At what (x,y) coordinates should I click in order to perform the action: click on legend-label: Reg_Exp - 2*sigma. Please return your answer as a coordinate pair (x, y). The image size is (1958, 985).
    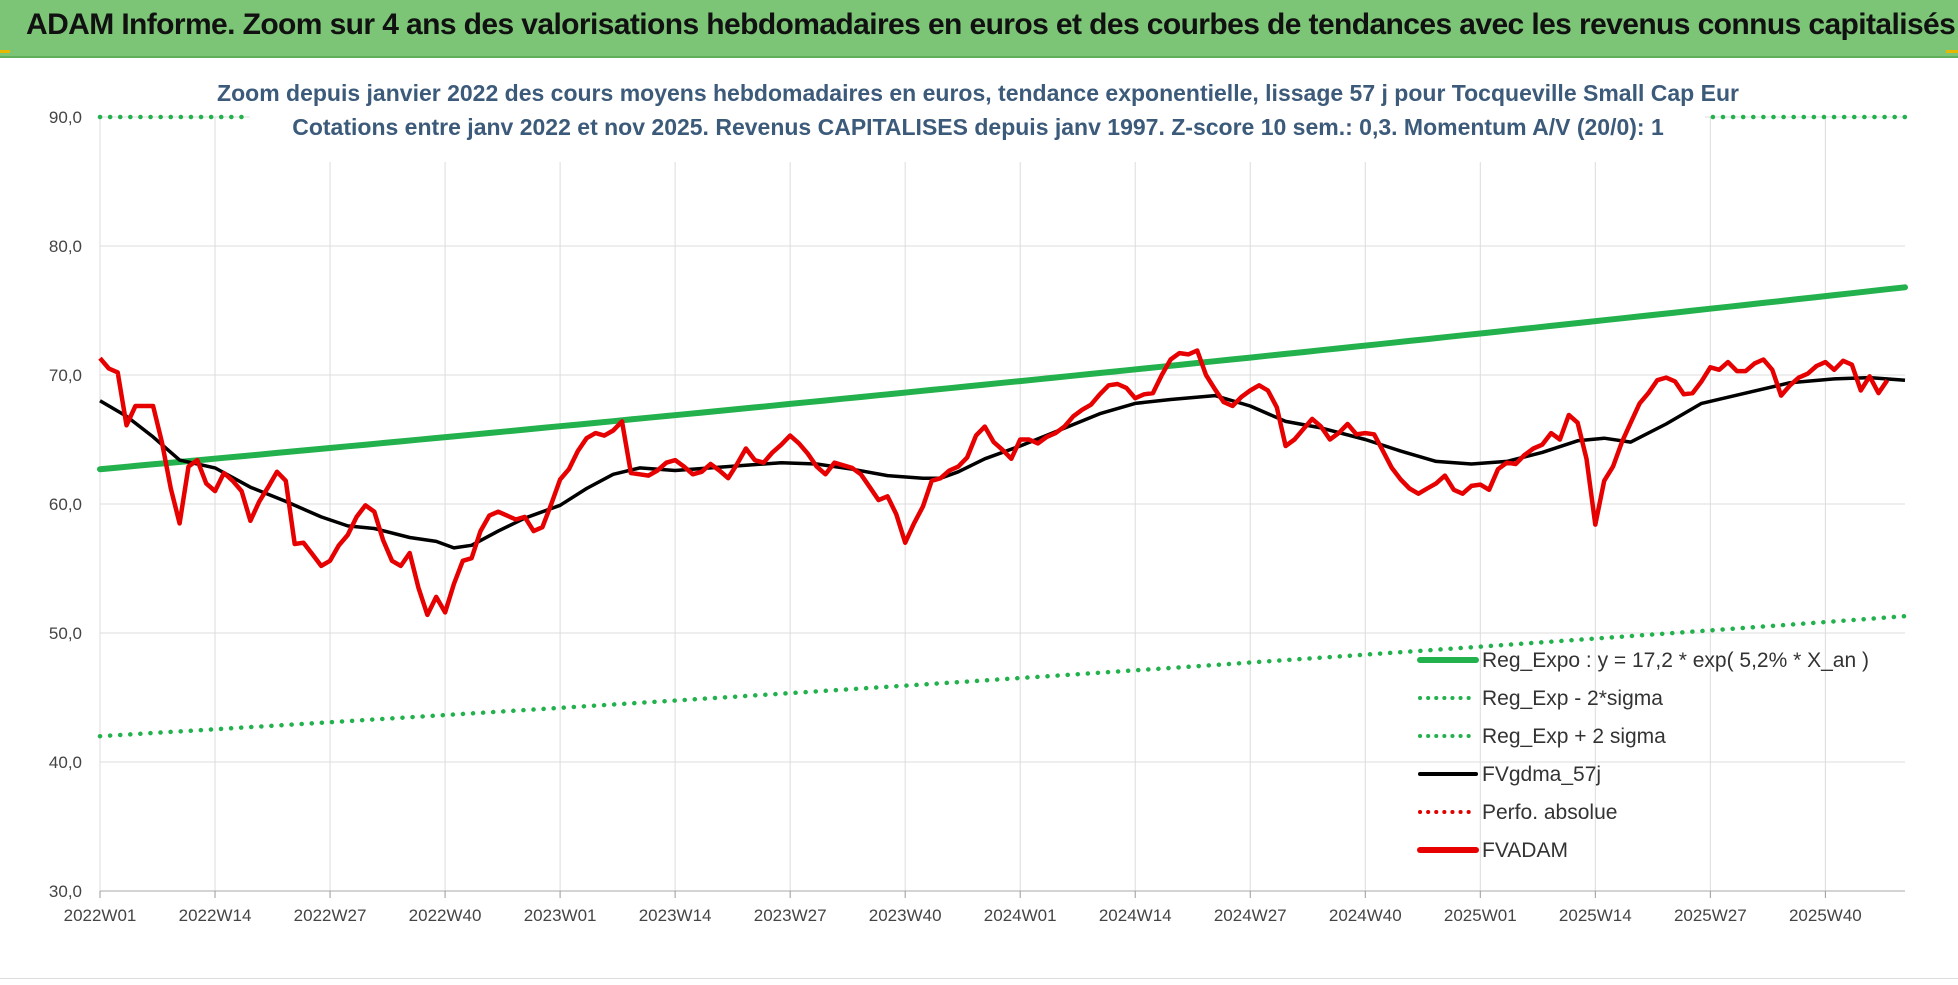
    Looking at the image, I should click on (1572, 698).